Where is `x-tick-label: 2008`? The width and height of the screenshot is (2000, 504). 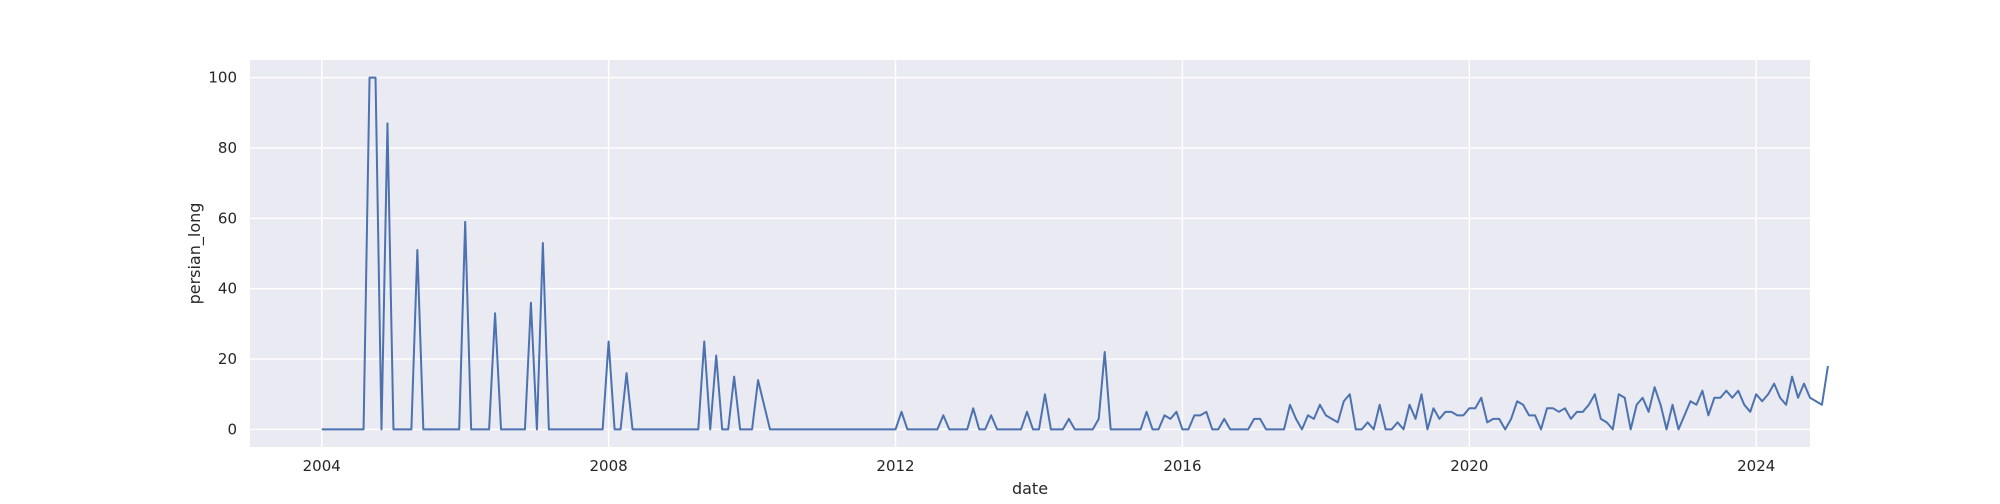 x-tick-label: 2008 is located at coordinates (609, 466).